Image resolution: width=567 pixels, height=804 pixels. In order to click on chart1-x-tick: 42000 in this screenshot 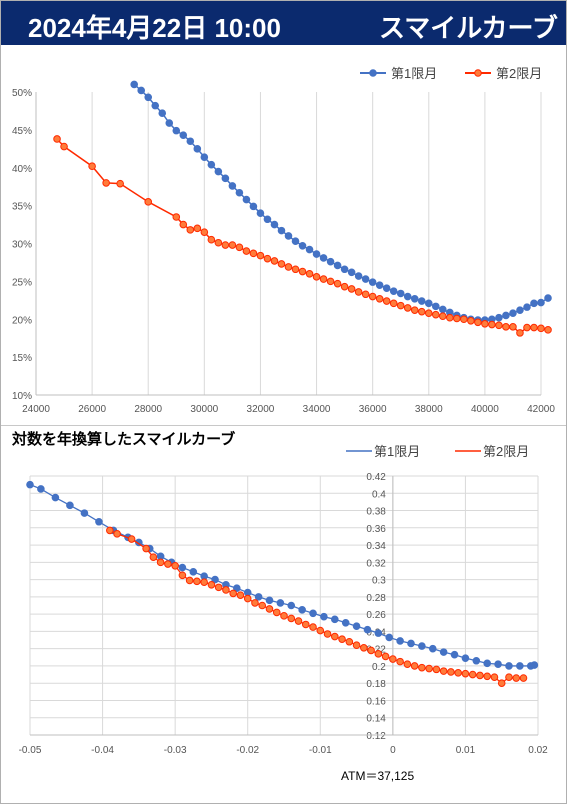, I will do `click(541, 409)`.